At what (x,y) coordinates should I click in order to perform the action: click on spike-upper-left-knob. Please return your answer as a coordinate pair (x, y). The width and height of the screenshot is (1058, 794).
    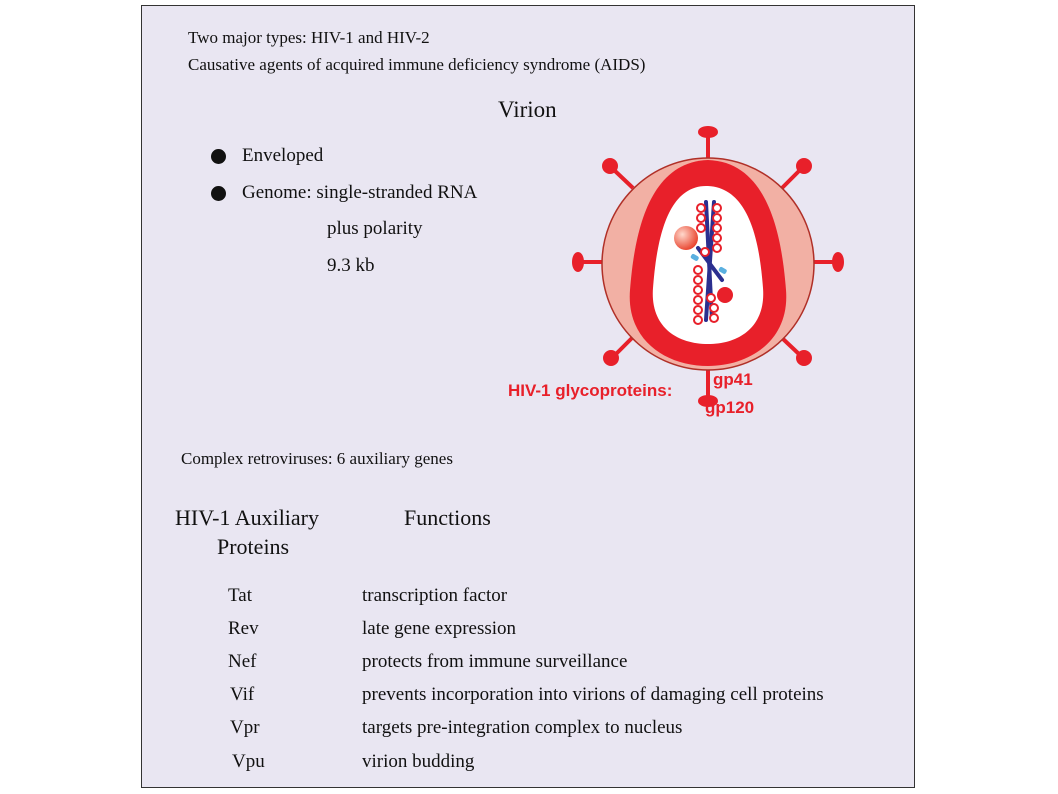
    Looking at the image, I should click on (610, 166).